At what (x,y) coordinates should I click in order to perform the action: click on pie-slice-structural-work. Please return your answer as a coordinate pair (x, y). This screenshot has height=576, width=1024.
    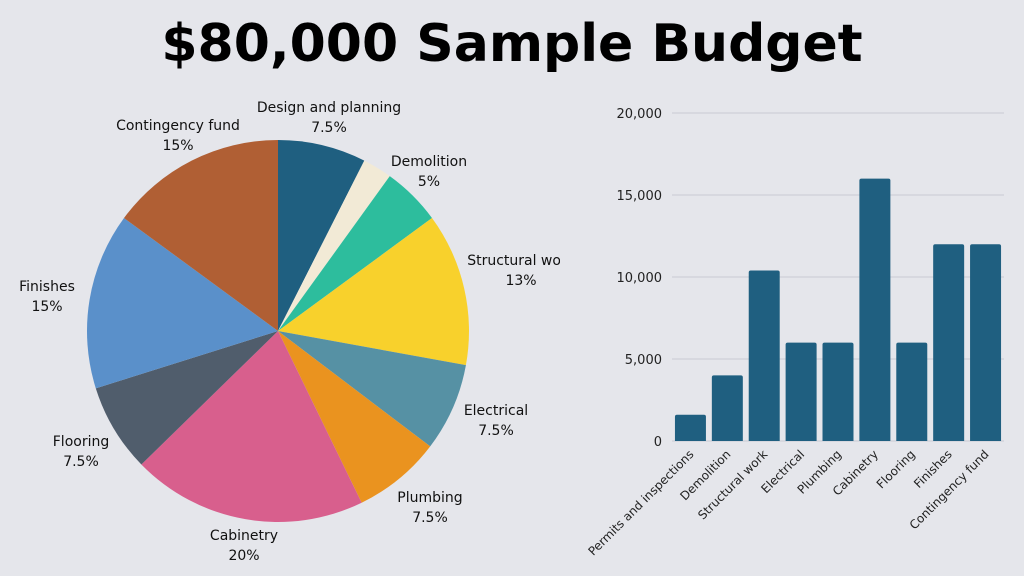
    Looking at the image, I should click on (373, 292).